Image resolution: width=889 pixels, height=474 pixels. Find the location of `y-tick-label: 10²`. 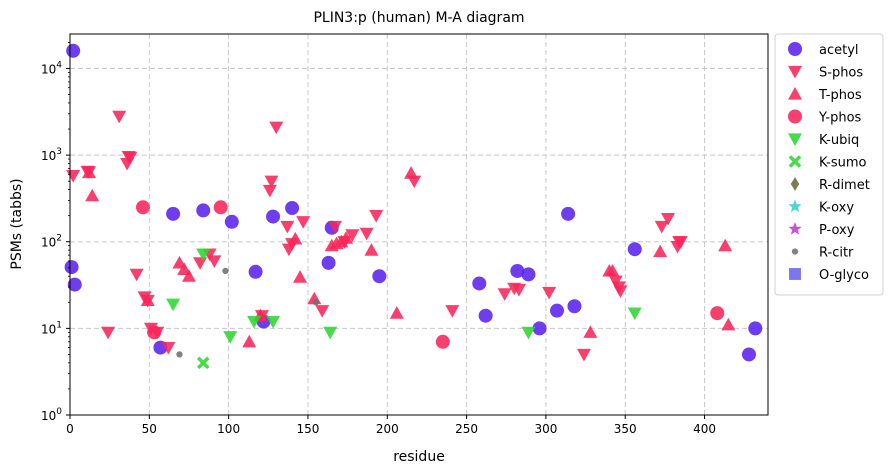

y-tick-label: 10² is located at coordinates (51, 242).